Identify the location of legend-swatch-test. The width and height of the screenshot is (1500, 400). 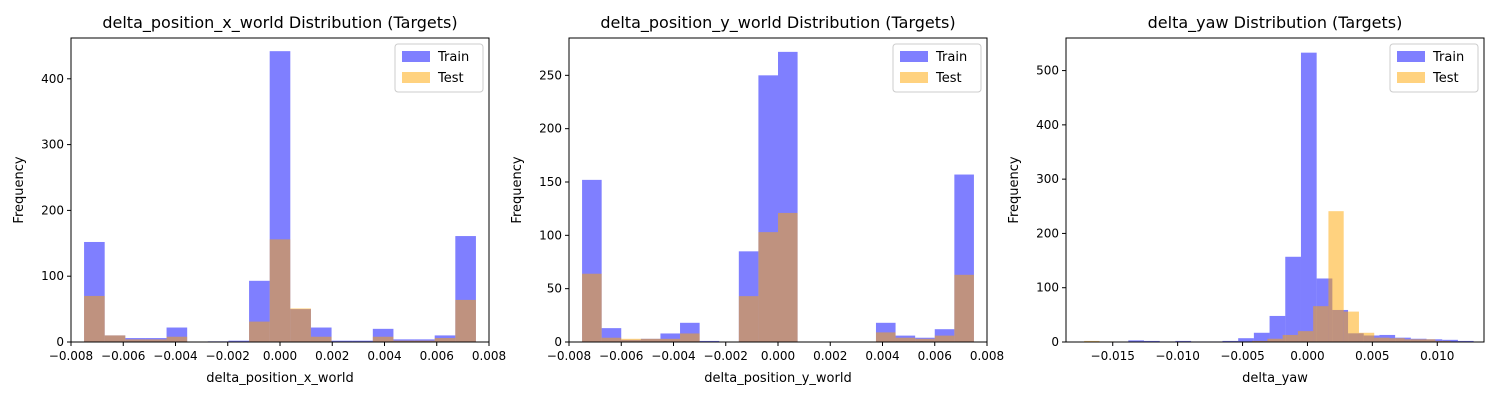
(416, 77).